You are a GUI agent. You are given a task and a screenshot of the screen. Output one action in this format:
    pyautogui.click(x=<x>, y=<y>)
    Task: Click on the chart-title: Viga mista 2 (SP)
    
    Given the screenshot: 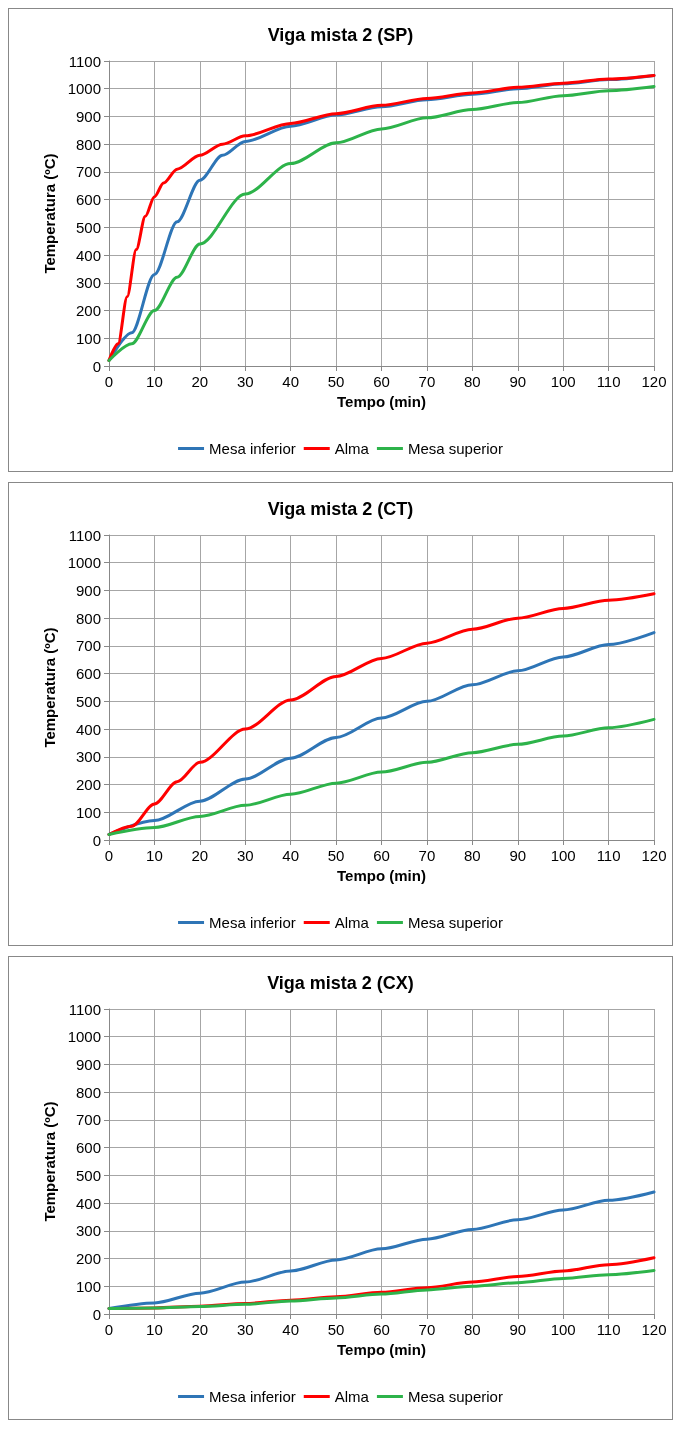 What is the action you would take?
    pyautogui.click(x=340, y=35)
    